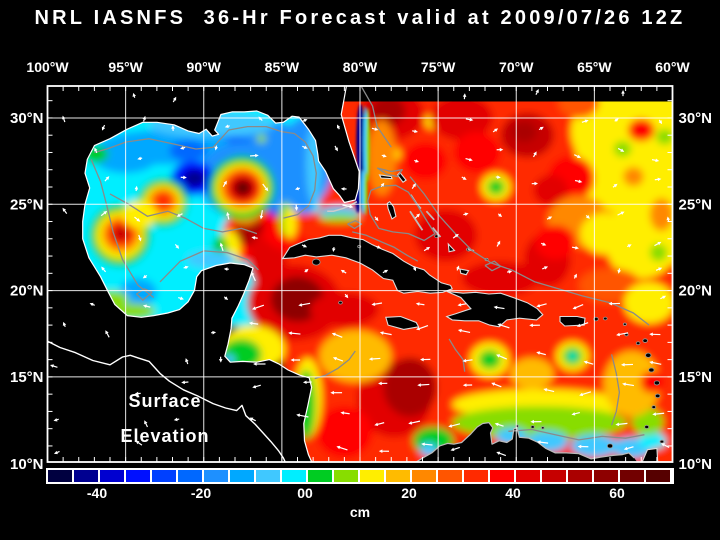  What do you see at coordinates (525, 442) in the screenshot?
I see `coastline-south-america` at bounding box center [525, 442].